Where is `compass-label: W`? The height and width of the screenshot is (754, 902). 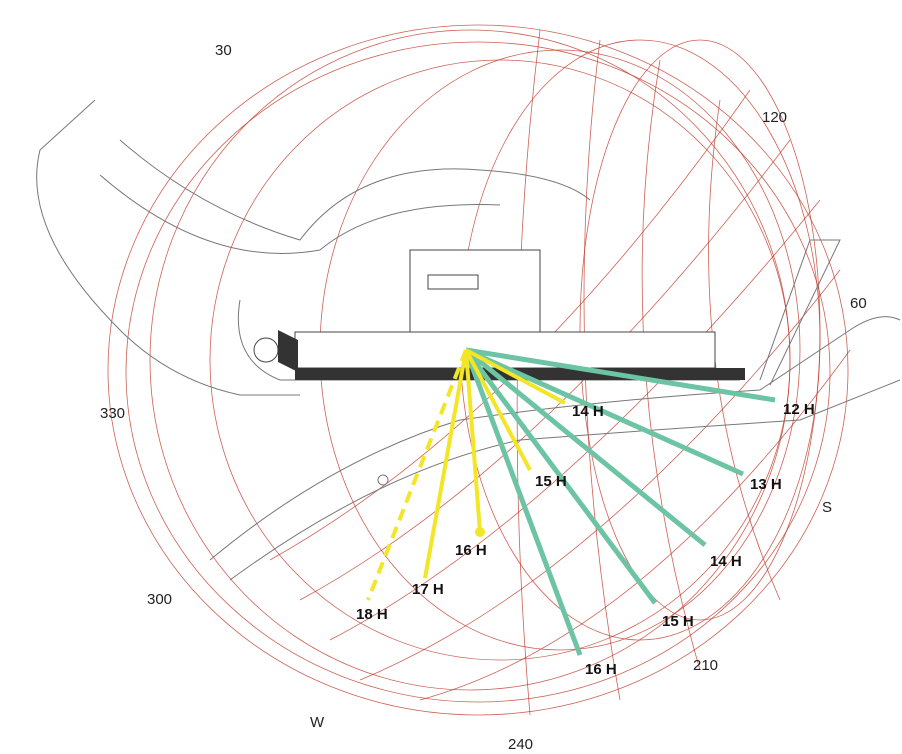
compass-label: W is located at coordinates (317, 722).